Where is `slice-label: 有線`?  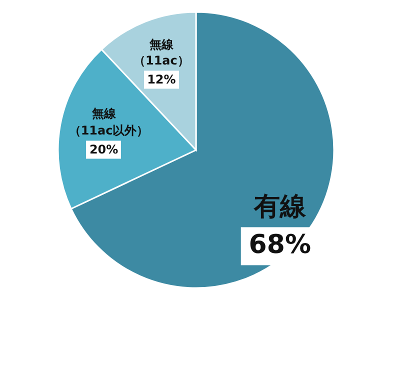
slice-label: 有線 is located at coordinates (279, 207).